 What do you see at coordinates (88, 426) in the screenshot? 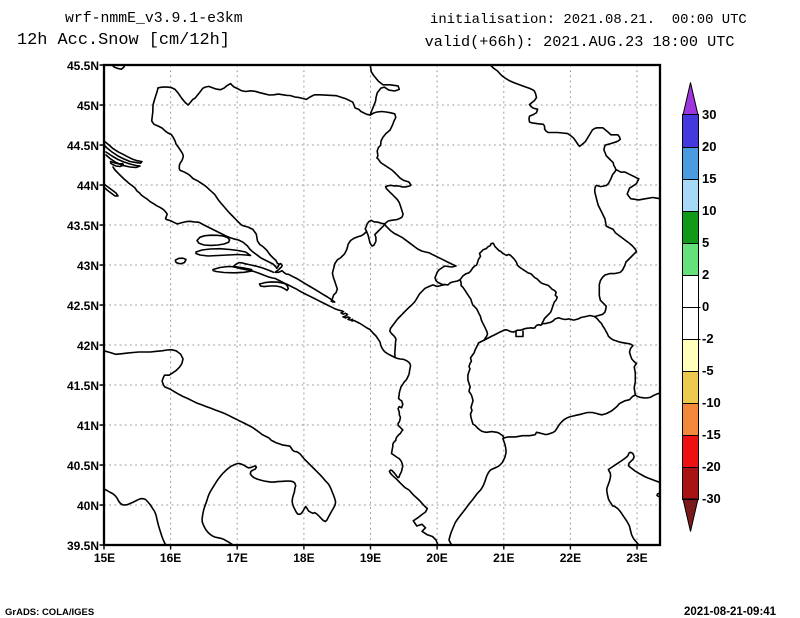
I see `svg-text: 41N` at bounding box center [88, 426].